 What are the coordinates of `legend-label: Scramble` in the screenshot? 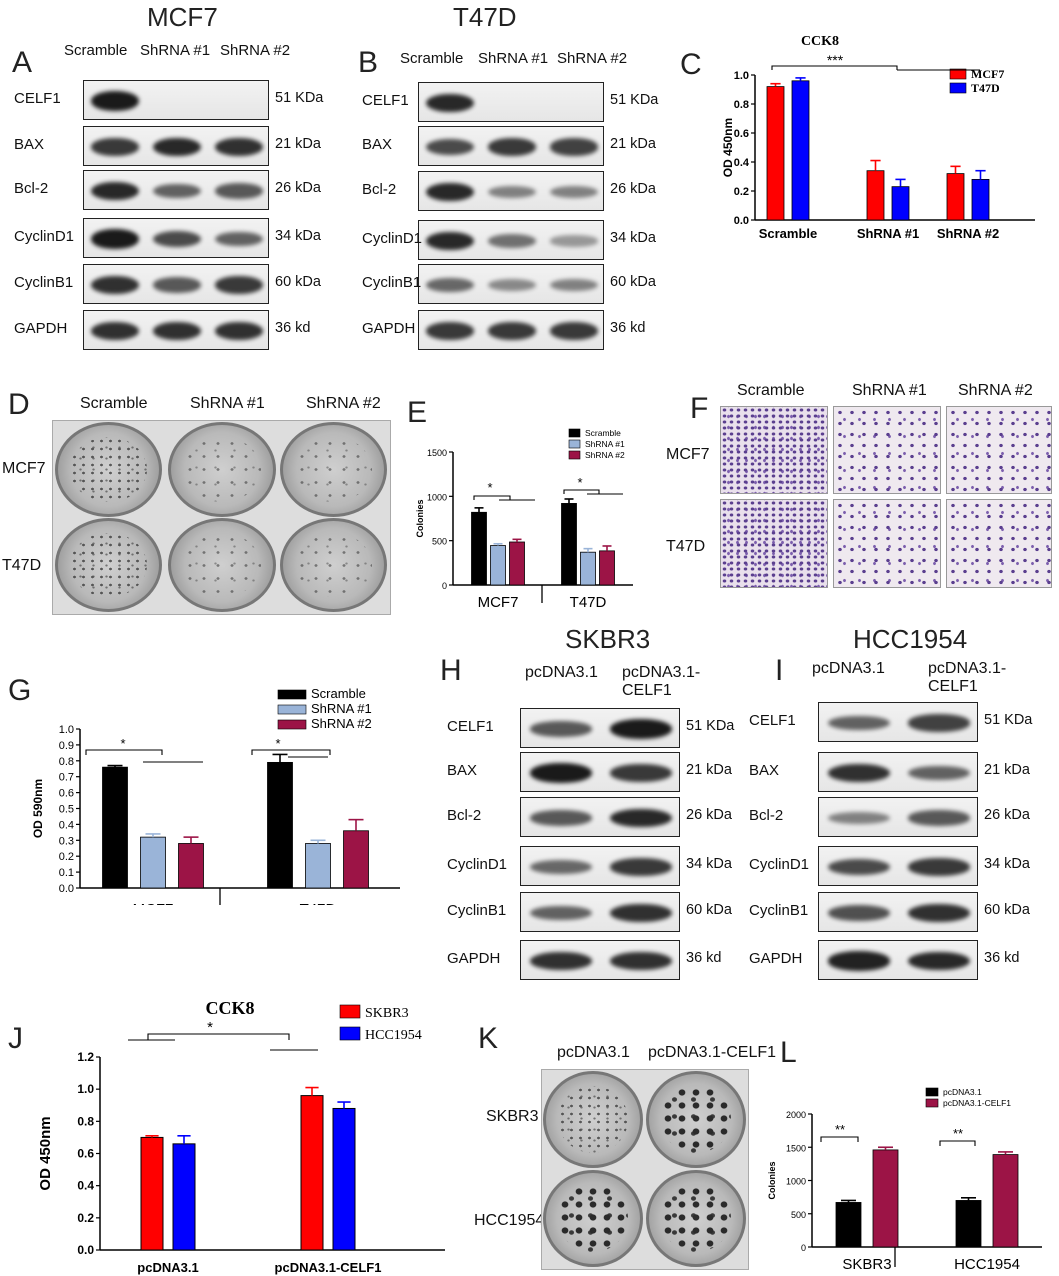 It's located at (338, 693).